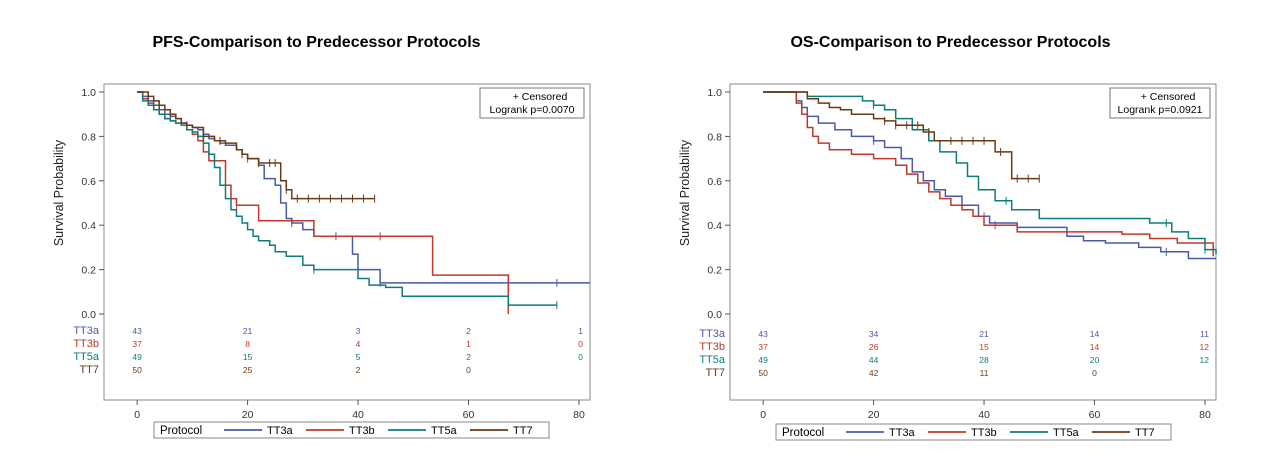 This screenshot has width=1267, height=463. Describe the element at coordinates (1160, 110) in the screenshot. I see `logrank-pvalue: Logrank p=0.0921` at that location.